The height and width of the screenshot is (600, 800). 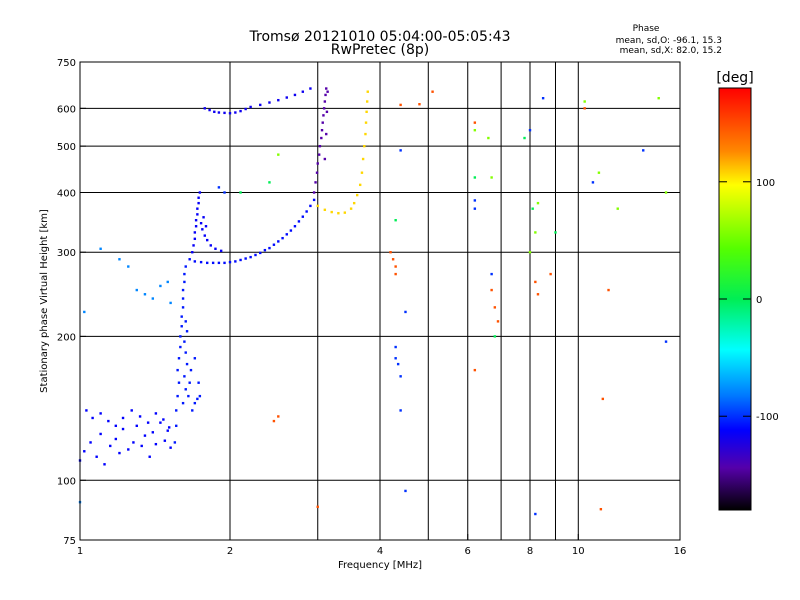 What do you see at coordinates (230, 551) in the screenshot?
I see `x-tick-label: 2` at bounding box center [230, 551].